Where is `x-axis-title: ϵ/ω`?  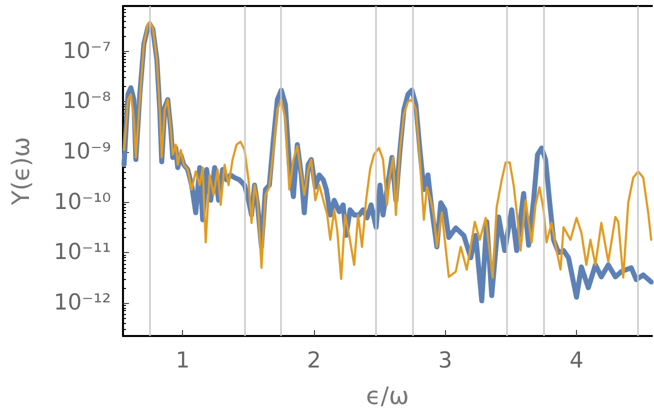
x-axis-title: ϵ/ω is located at coordinates (387, 396).